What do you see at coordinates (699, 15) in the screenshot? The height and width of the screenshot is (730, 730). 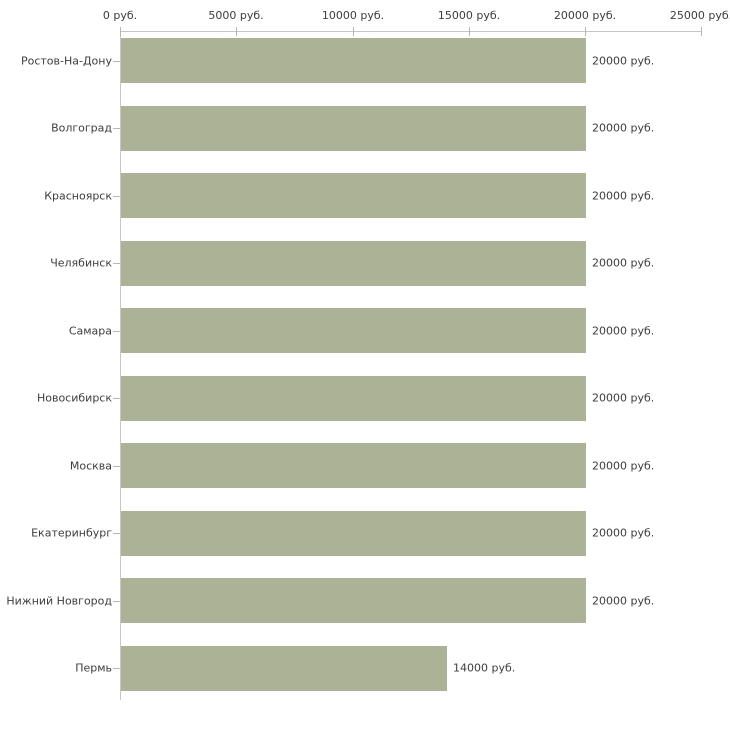 I see `x-axis-tick-label: 25000 руб.` at bounding box center [699, 15].